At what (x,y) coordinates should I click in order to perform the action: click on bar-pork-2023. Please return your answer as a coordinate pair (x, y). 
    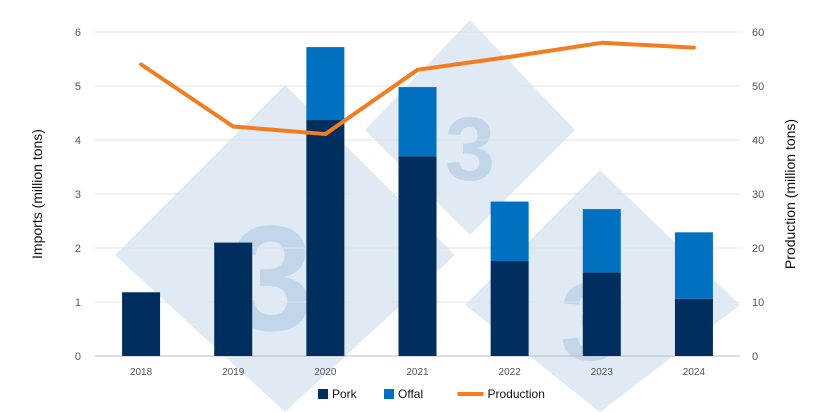
    Looking at the image, I should click on (601, 314).